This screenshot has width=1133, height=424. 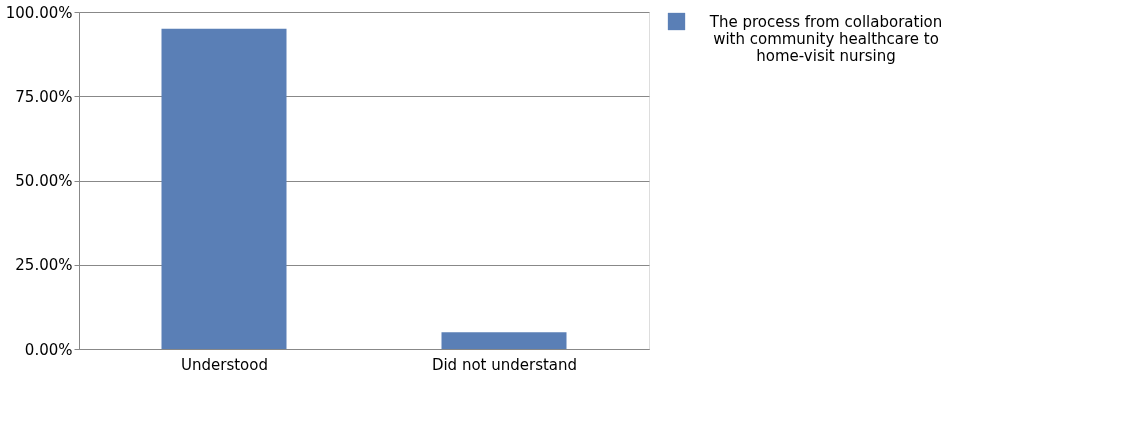 What do you see at coordinates (224, 364) in the screenshot?
I see `x-tick-label: Understood` at bounding box center [224, 364].